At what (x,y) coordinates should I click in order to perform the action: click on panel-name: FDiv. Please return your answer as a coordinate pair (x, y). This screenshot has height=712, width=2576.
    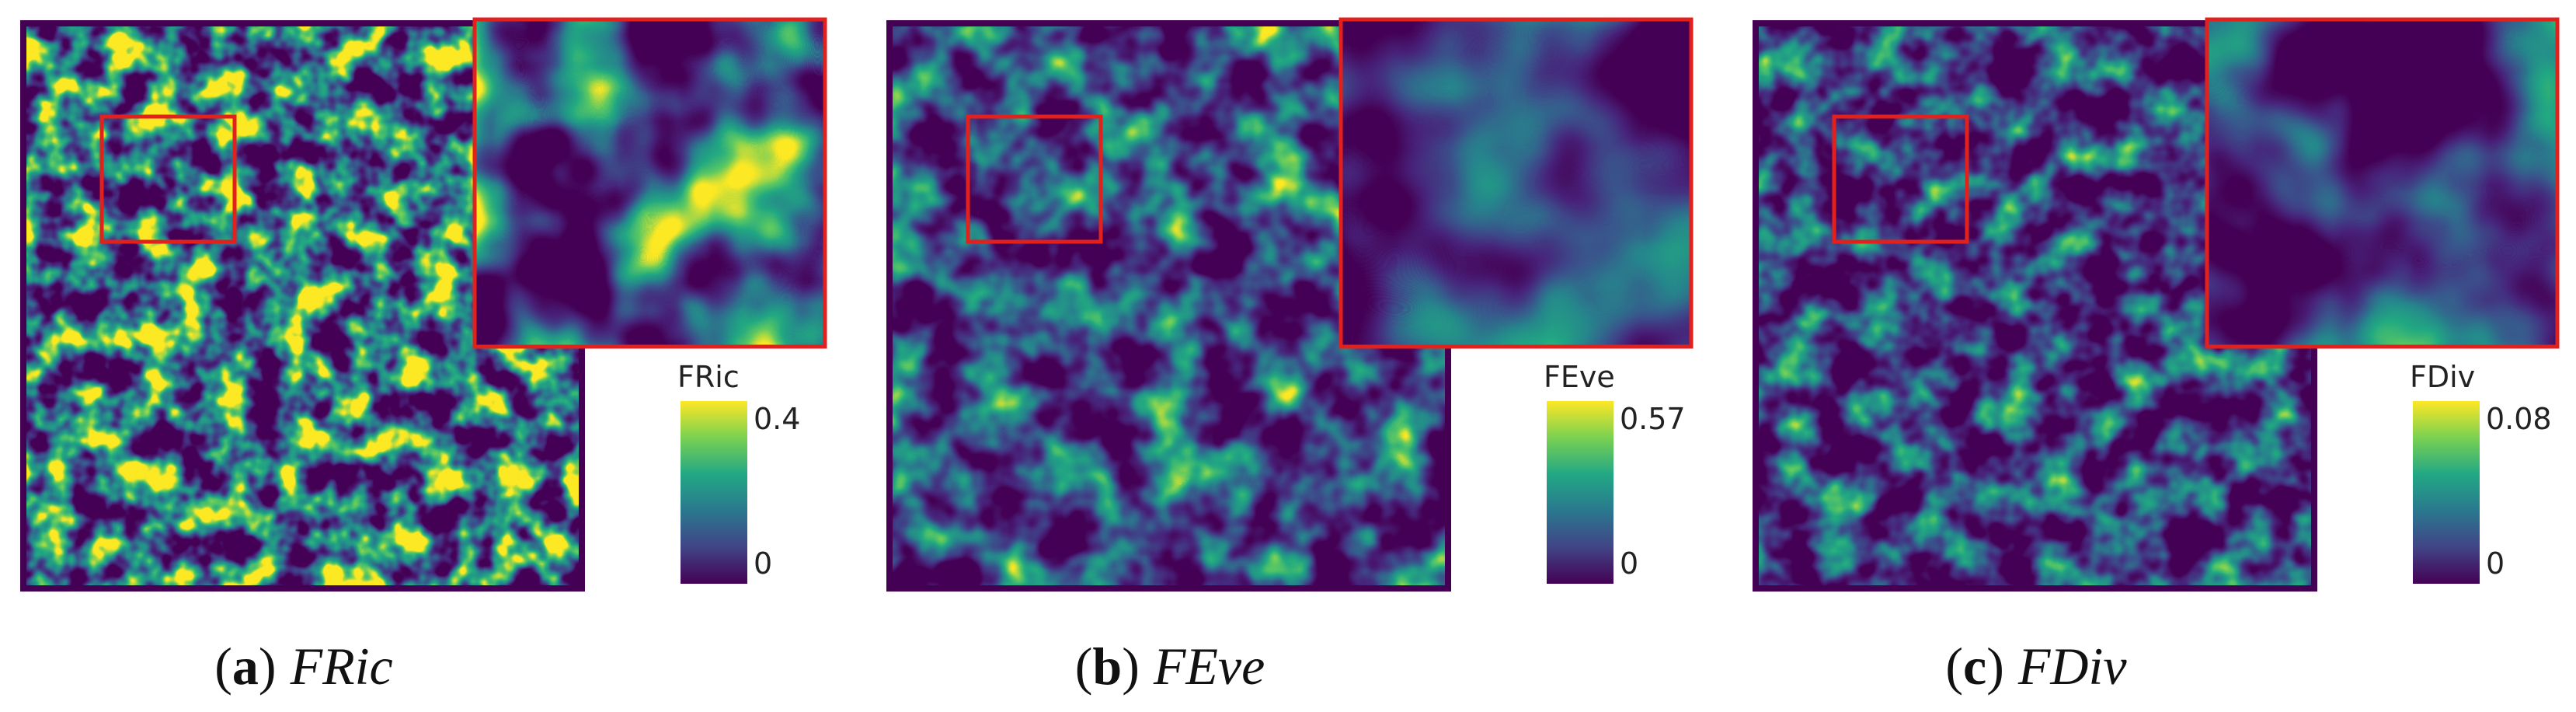
    Looking at the image, I should click on (2072, 666).